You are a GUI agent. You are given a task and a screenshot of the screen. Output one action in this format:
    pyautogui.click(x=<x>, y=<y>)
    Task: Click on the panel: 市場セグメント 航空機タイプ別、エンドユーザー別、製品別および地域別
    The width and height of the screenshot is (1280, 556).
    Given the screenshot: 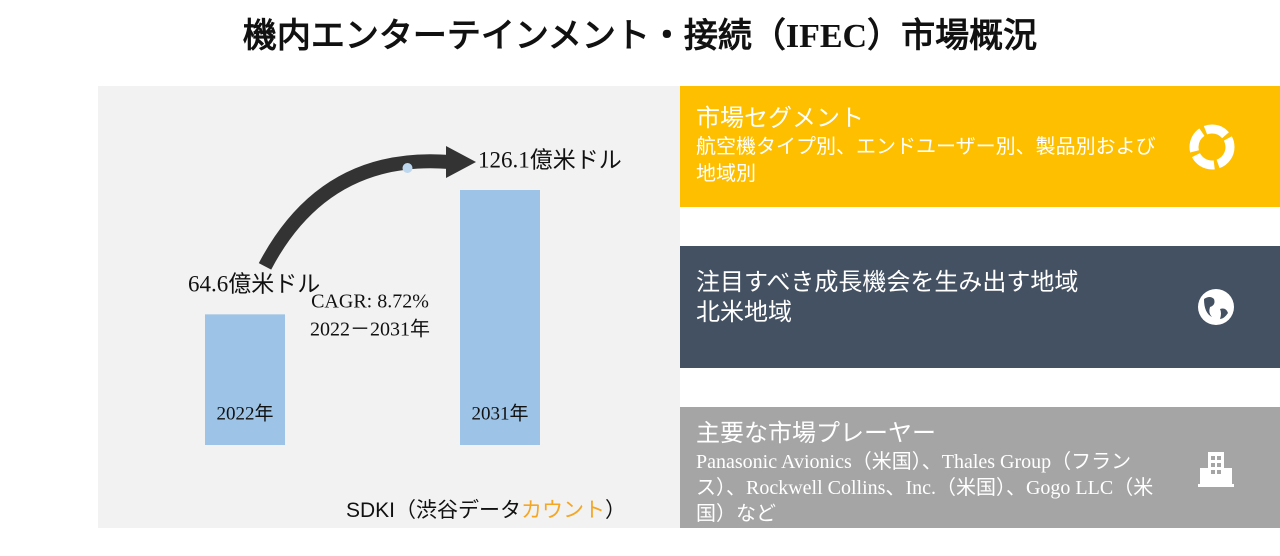 What is the action you would take?
    pyautogui.click(x=980, y=146)
    